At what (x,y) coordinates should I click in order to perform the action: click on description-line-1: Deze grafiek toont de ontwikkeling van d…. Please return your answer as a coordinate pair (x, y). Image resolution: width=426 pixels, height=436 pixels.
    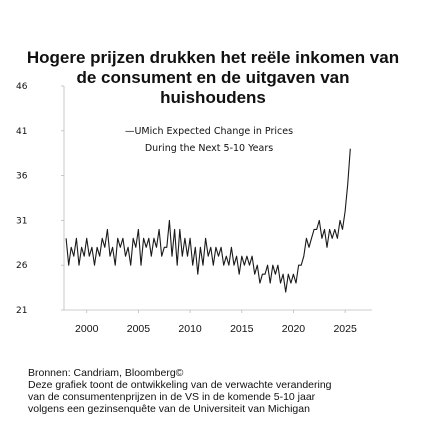
    Looking at the image, I should click on (180, 385).